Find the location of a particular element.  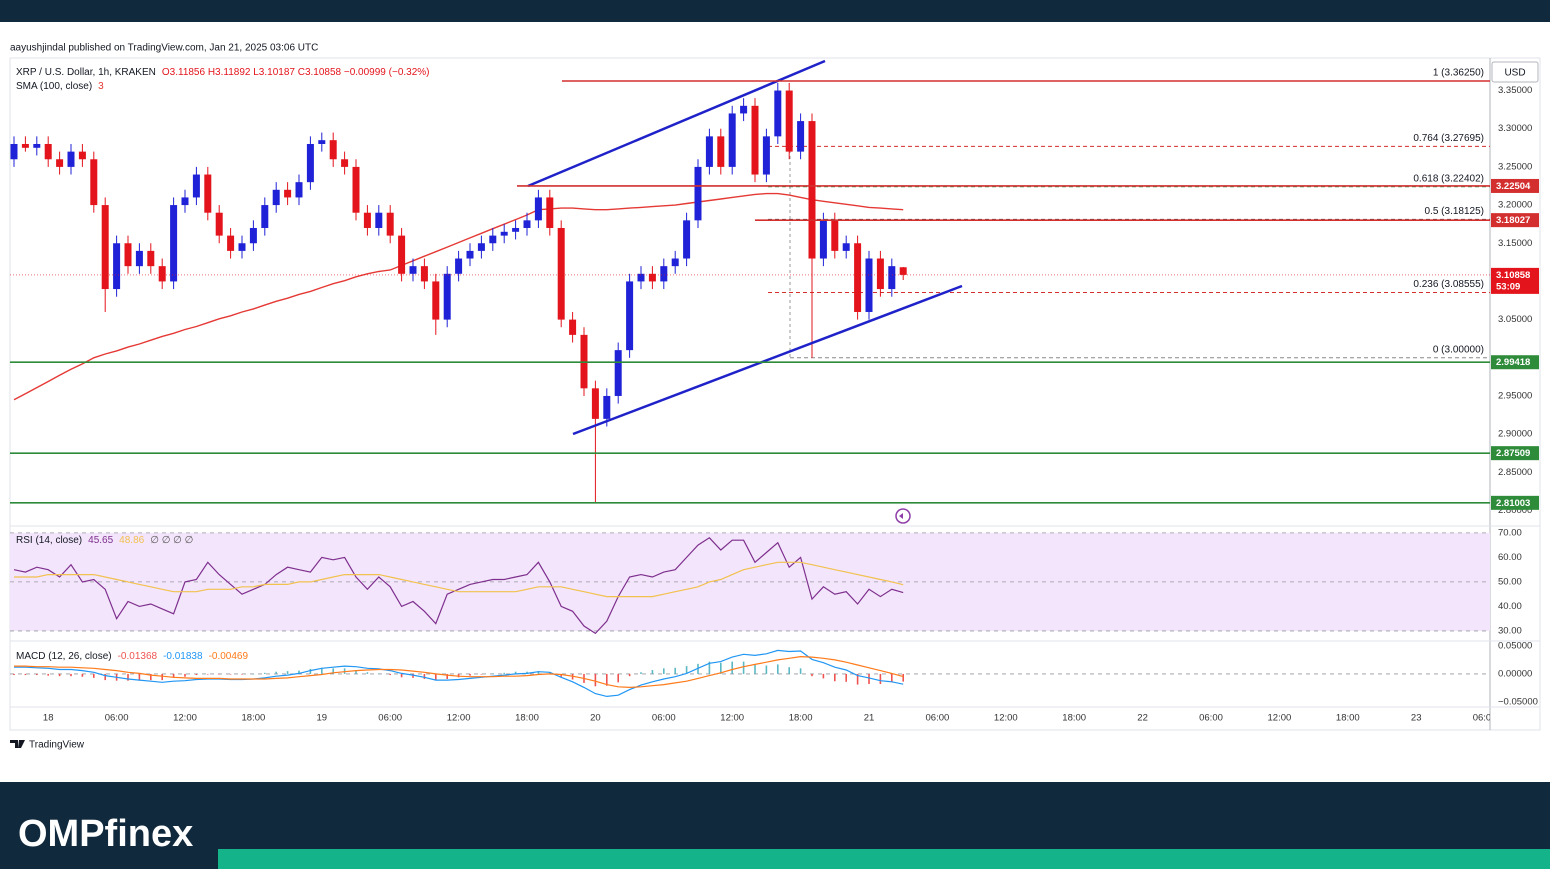

signal-value: -0.00469 is located at coordinates (229, 656).